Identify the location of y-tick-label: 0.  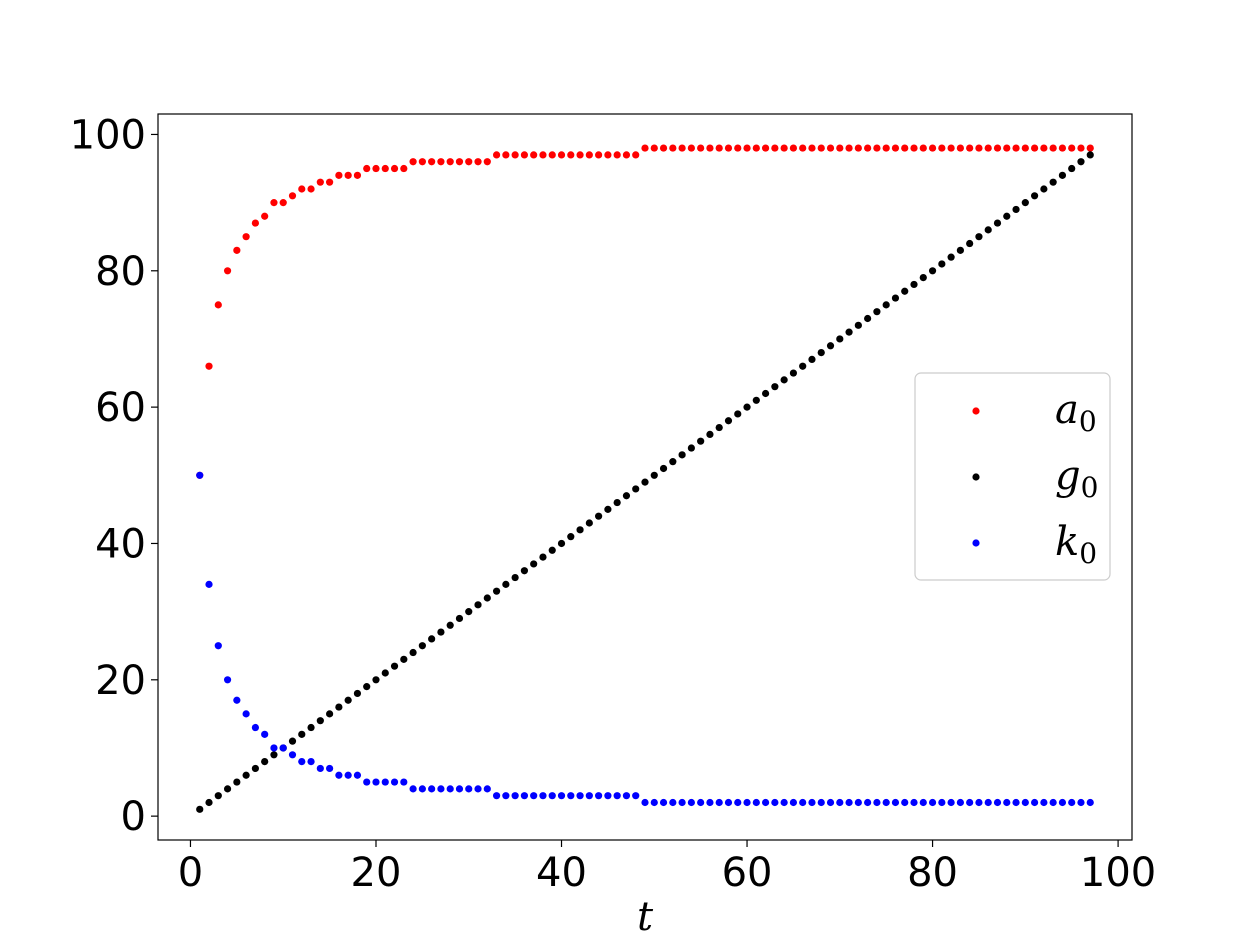
(133, 817).